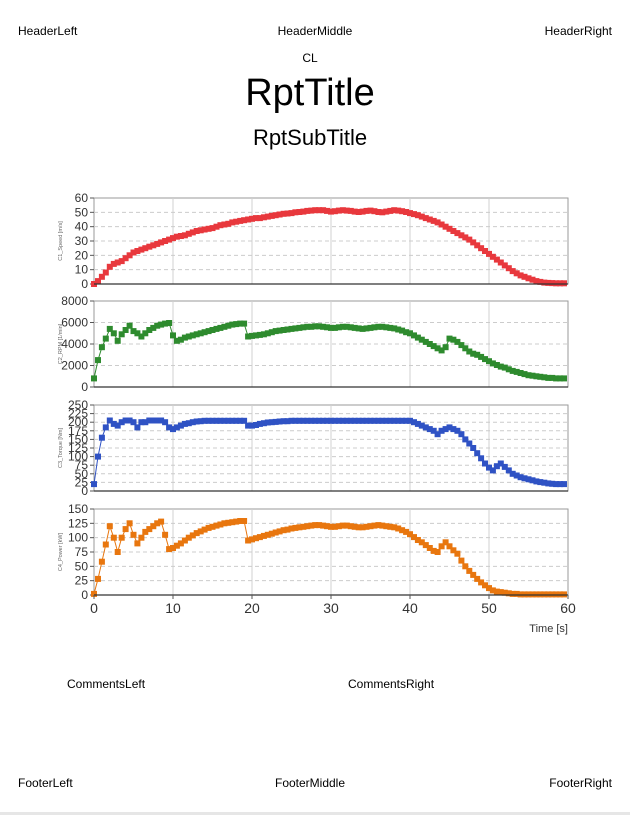  I want to click on y-tick-label: 75, so click(82, 465).